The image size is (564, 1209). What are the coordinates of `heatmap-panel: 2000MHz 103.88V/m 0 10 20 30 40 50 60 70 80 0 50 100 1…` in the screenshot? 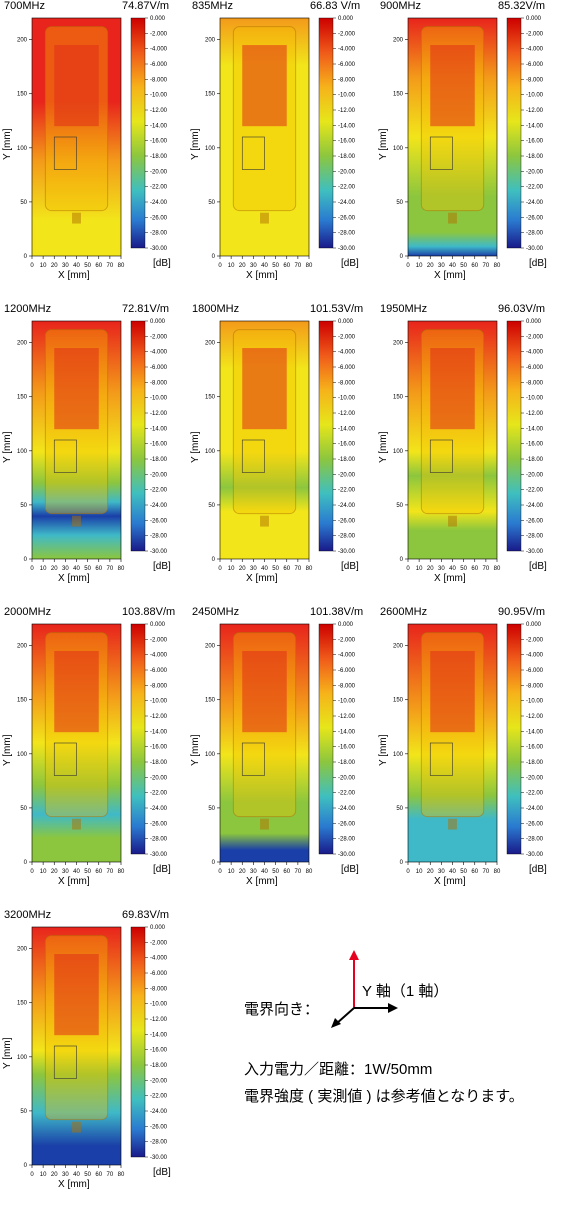 It's located at (94, 756).